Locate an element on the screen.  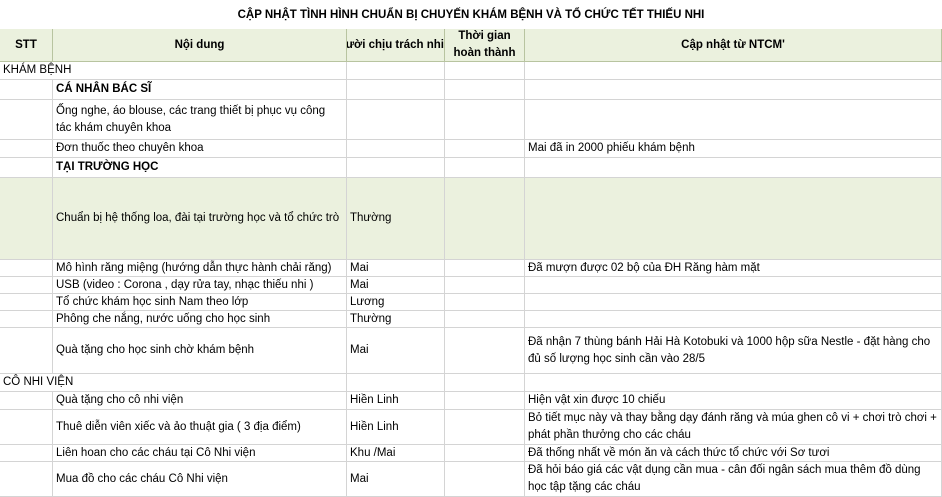
section-cell: KHÁM BỆNH is located at coordinates (173, 71).